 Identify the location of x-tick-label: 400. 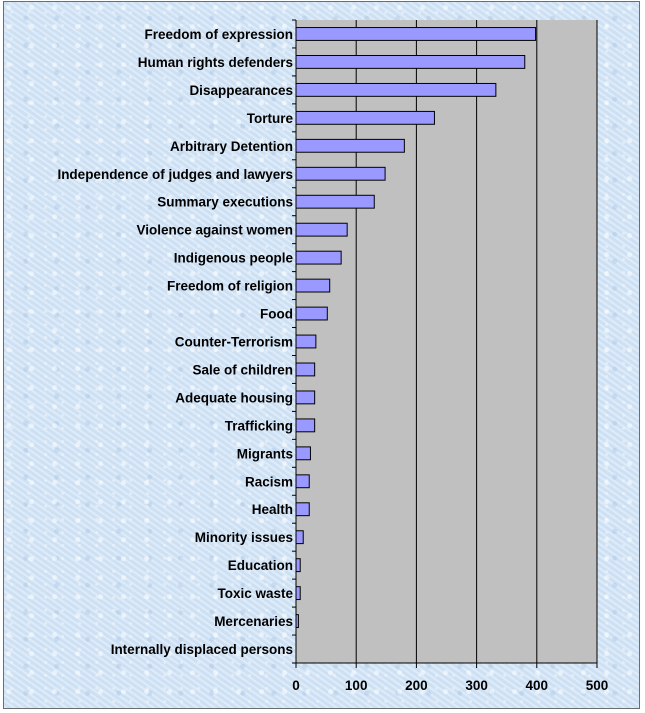
(537, 685).